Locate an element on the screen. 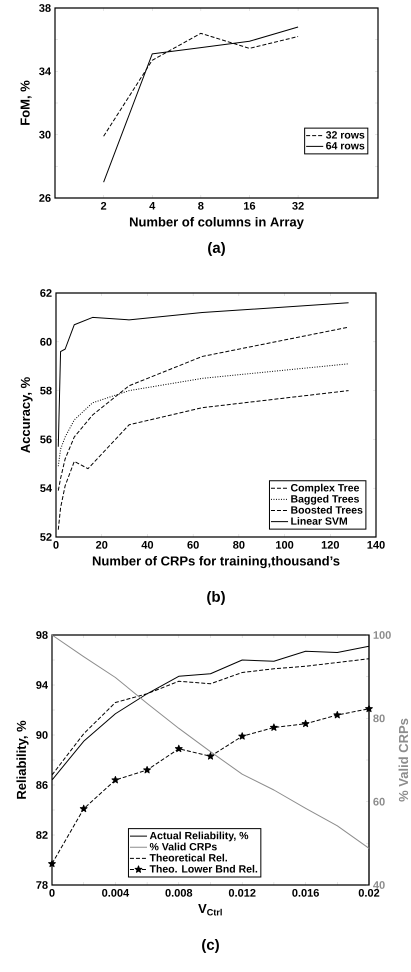 The image size is (411, 972). y-tick-label: 56 is located at coordinates (46, 440).